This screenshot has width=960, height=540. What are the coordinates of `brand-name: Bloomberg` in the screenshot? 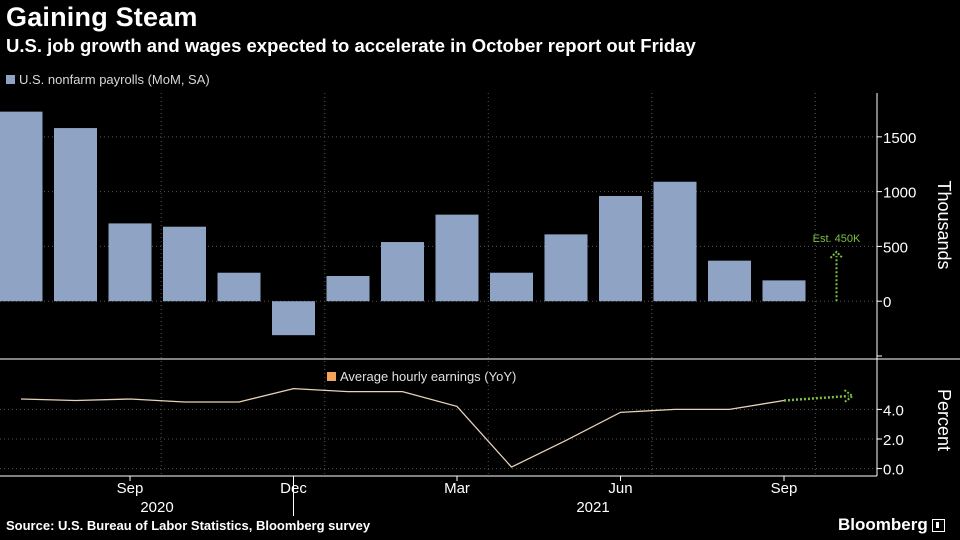 It's located at (883, 524).